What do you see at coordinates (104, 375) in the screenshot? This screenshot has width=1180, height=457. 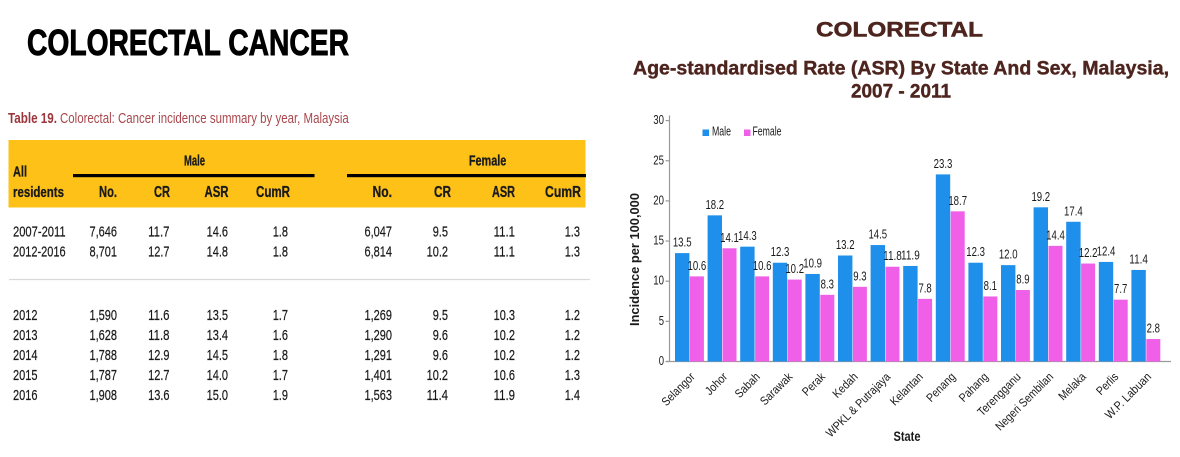 I see `svg-text: 1,787` at bounding box center [104, 375].